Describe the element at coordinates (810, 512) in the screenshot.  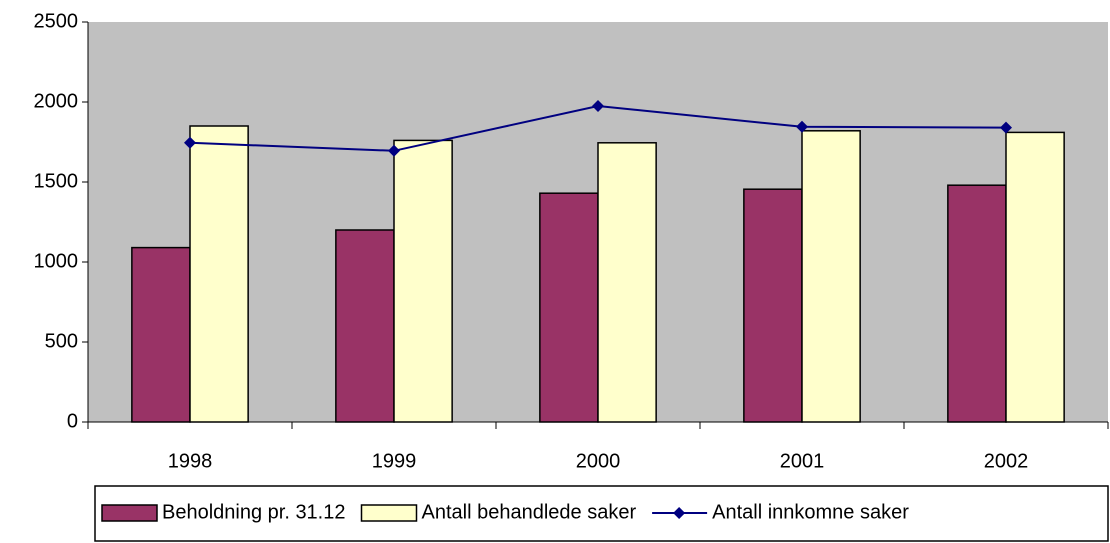
I see `legend-label: Antall innkomne saker` at that location.